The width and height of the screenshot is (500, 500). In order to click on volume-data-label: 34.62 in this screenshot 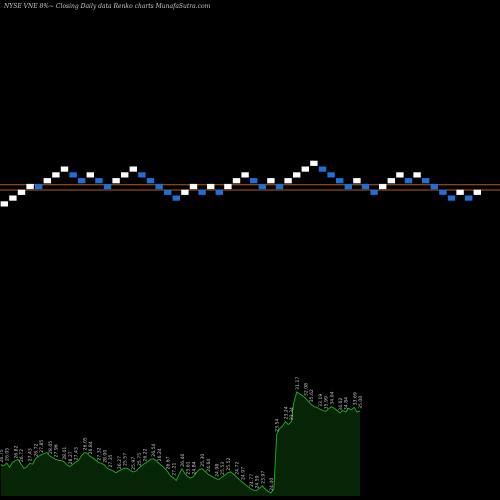, I will do `click(341, 404)`.